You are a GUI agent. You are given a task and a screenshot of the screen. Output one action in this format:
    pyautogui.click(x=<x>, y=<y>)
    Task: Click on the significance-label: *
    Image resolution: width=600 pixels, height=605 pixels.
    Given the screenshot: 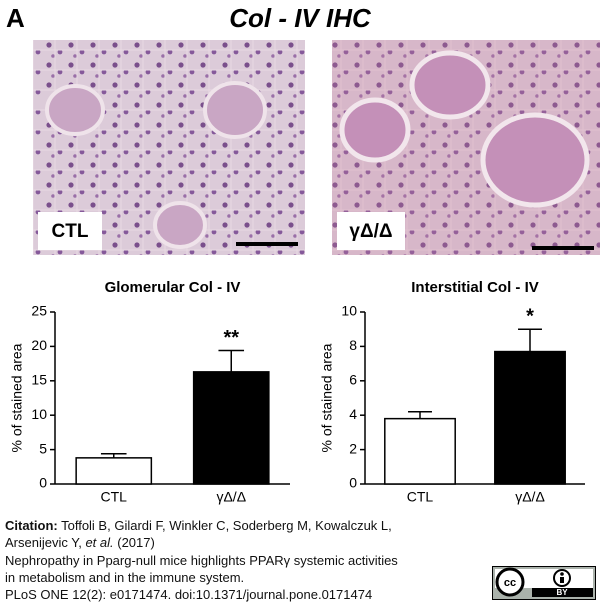 What is the action you would take?
    pyautogui.click(x=530, y=316)
    